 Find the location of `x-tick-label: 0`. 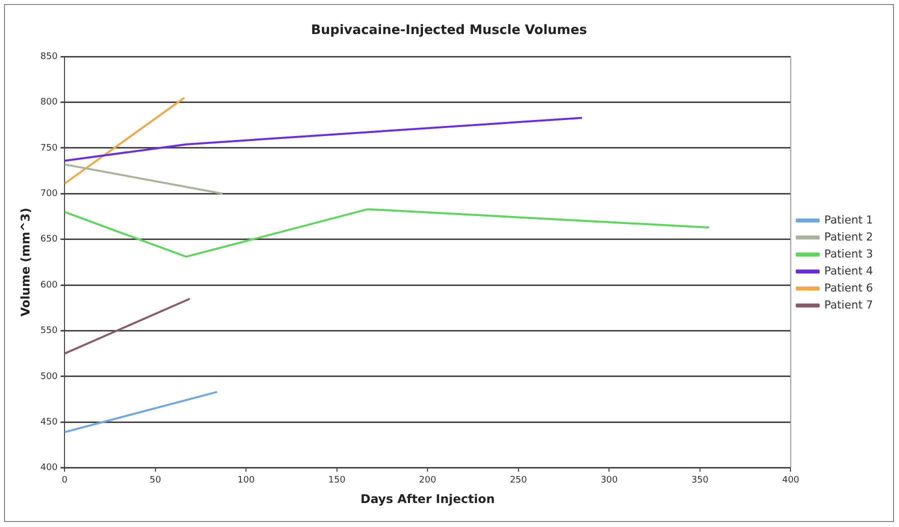

x-tick-label: 0 is located at coordinates (65, 481).